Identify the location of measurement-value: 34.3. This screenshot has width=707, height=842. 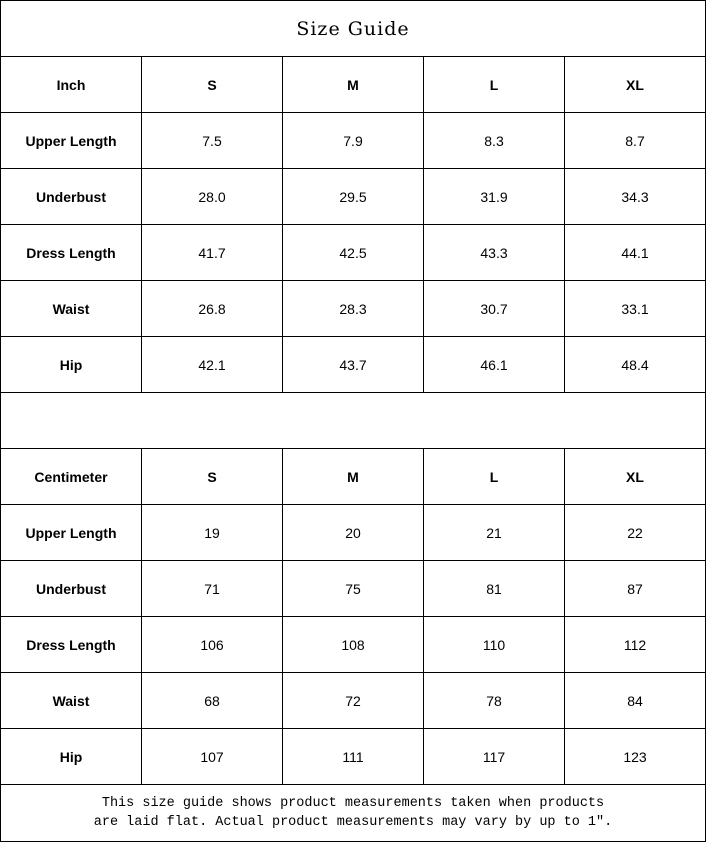
(635, 196).